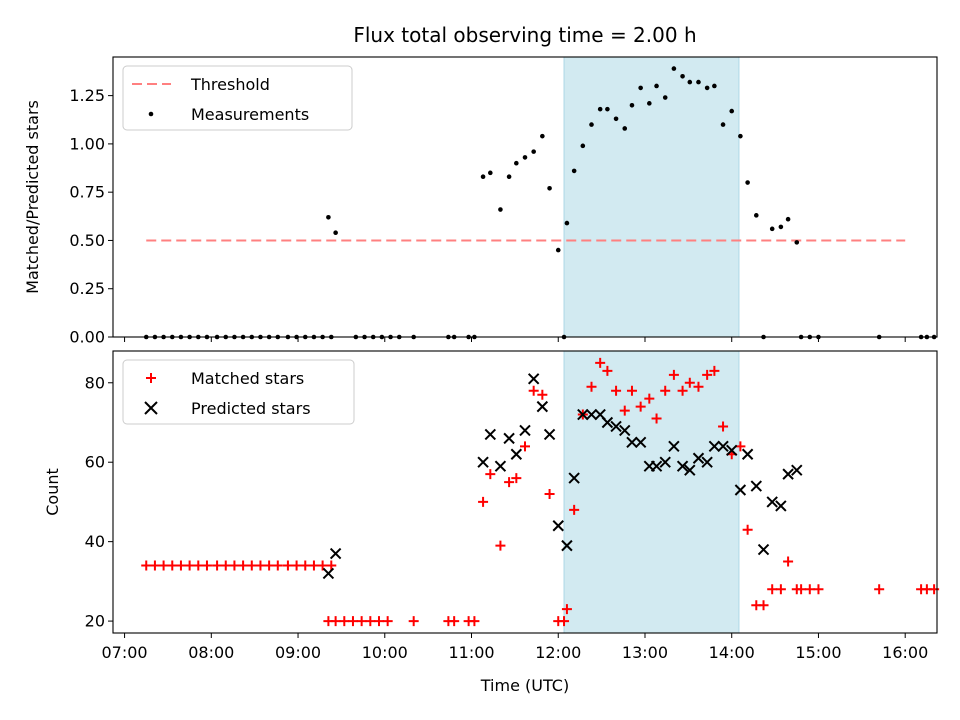 The height and width of the screenshot is (720, 960). What do you see at coordinates (645, 652) in the screenshot?
I see `x-tick-label: 13:00` at bounding box center [645, 652].